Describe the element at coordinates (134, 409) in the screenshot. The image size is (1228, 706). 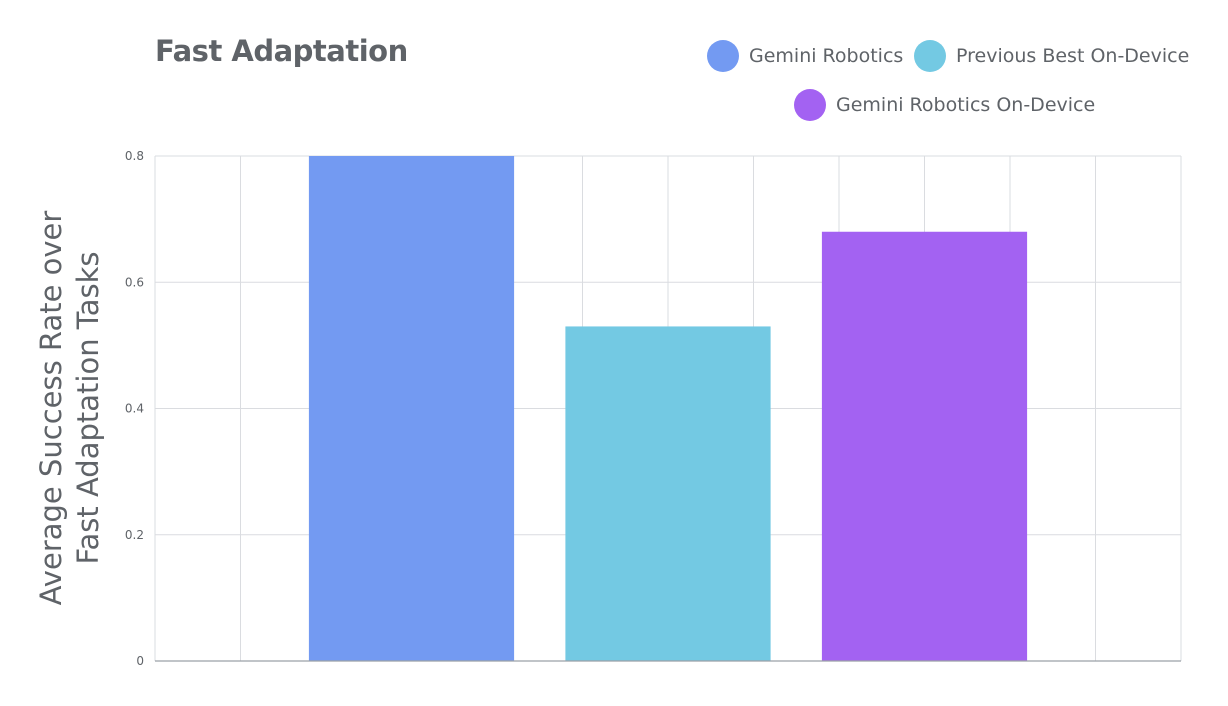
I see `y-tick-label: 0.4` at that location.